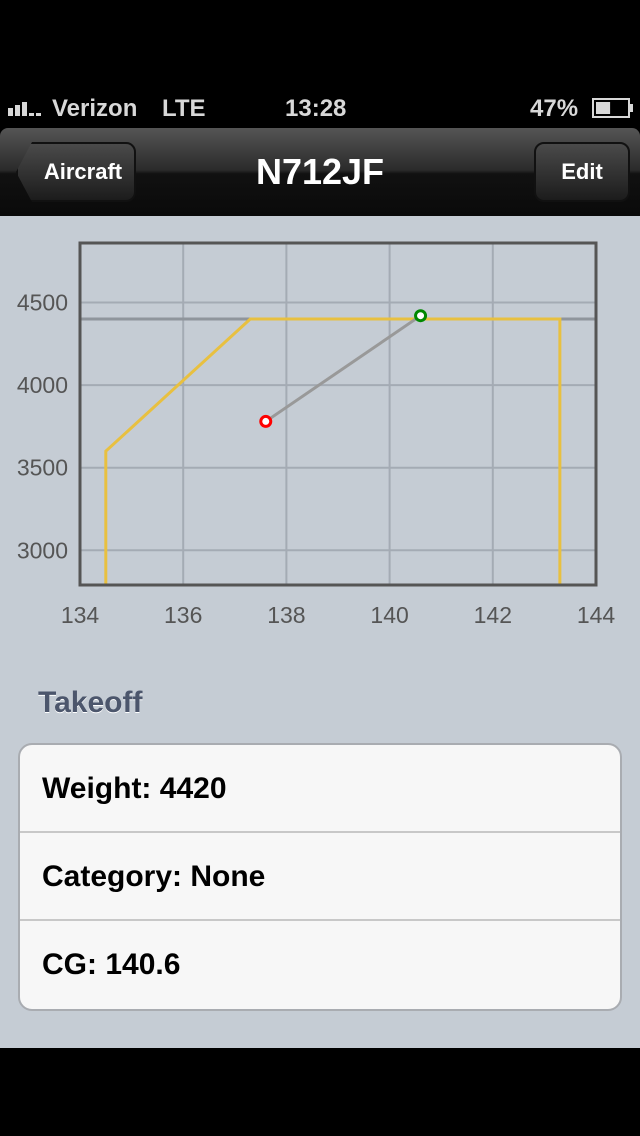 The width and height of the screenshot is (640, 1136). Describe the element at coordinates (286, 615) in the screenshot. I see `x-tick-label: 138` at that location.